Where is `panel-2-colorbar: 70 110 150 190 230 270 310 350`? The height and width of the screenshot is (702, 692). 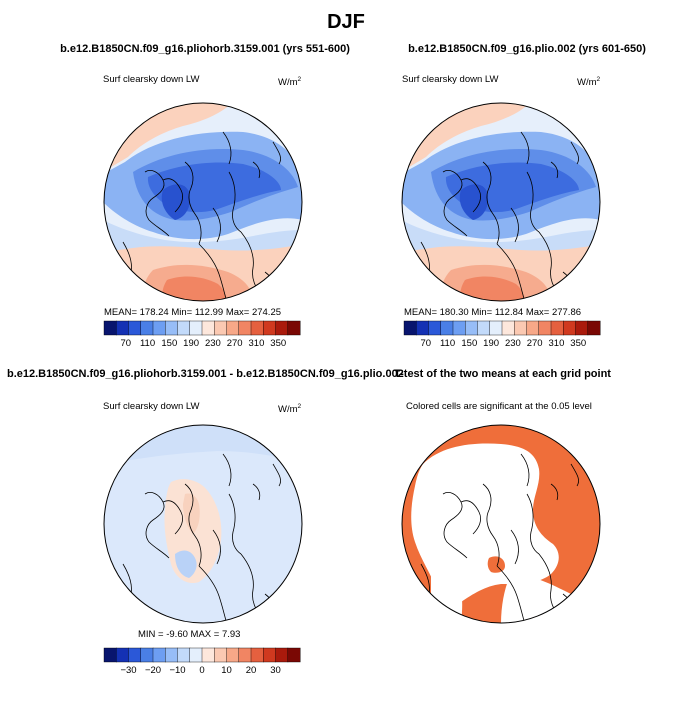
panel-2-colorbar: 70 110 150 190 230 270 310 350 is located at coordinates (502, 334).